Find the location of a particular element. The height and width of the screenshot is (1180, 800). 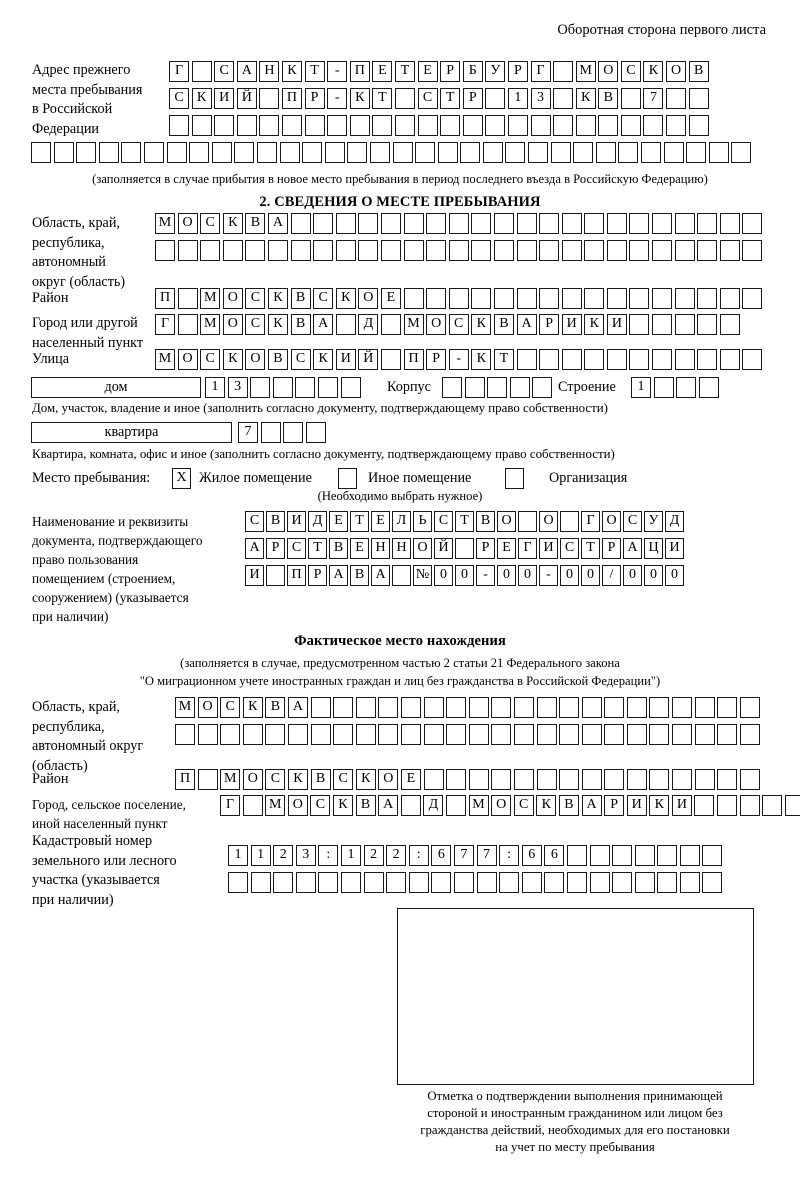

city-cell-4: О is located at coordinates (232, 324).